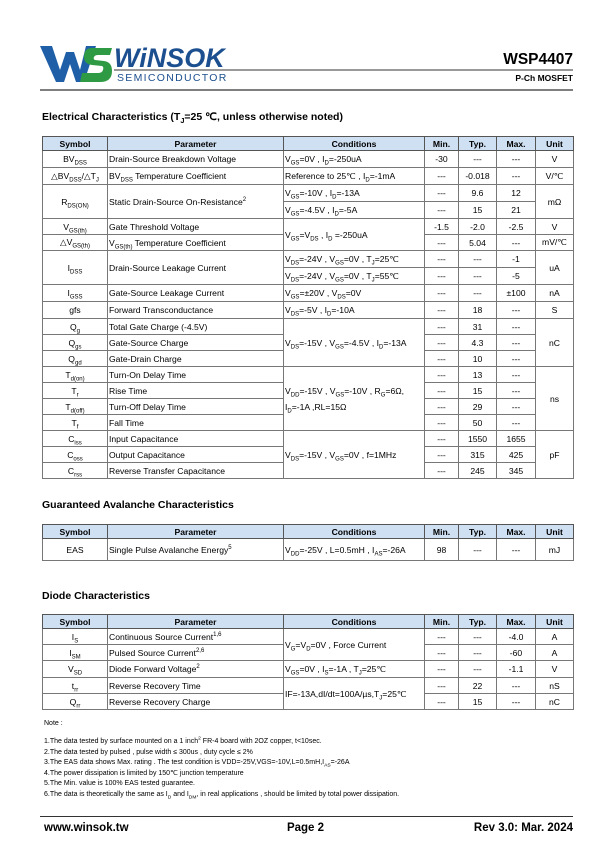  What do you see at coordinates (554, 669) in the screenshot?
I see `table-cell: V` at bounding box center [554, 669].